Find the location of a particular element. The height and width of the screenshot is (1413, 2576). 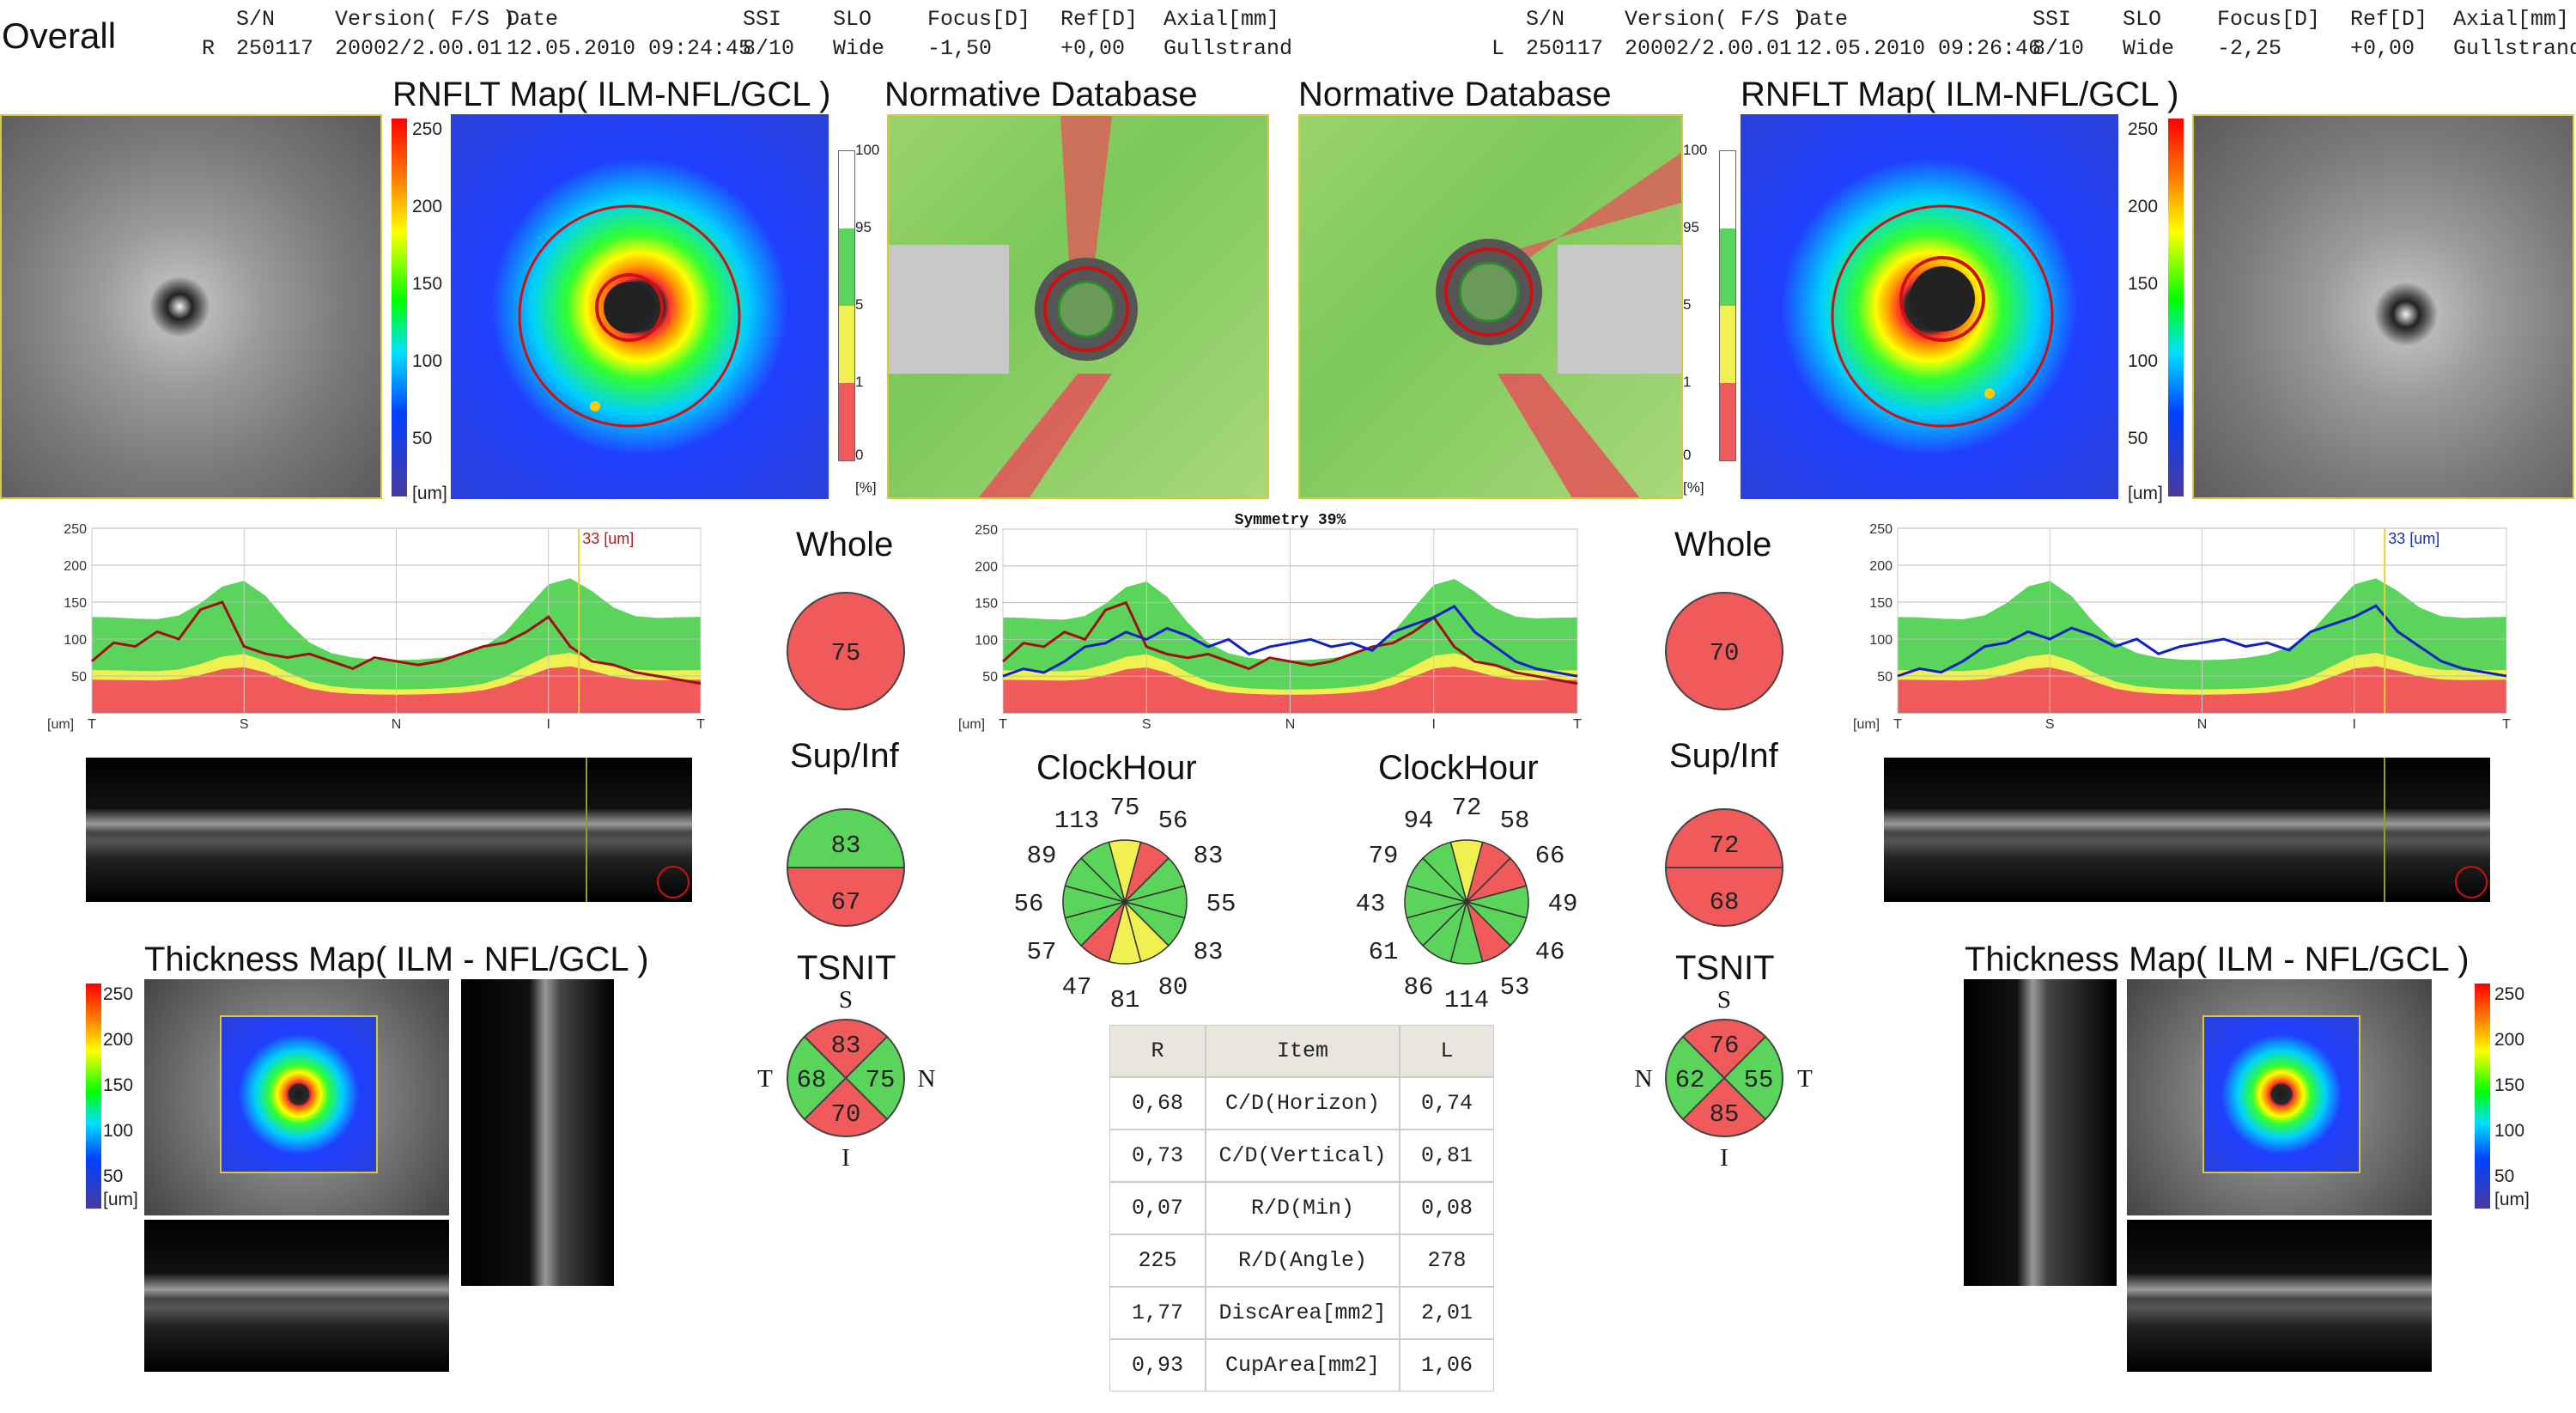

whole-label-left: Whole is located at coordinates (1723, 544).